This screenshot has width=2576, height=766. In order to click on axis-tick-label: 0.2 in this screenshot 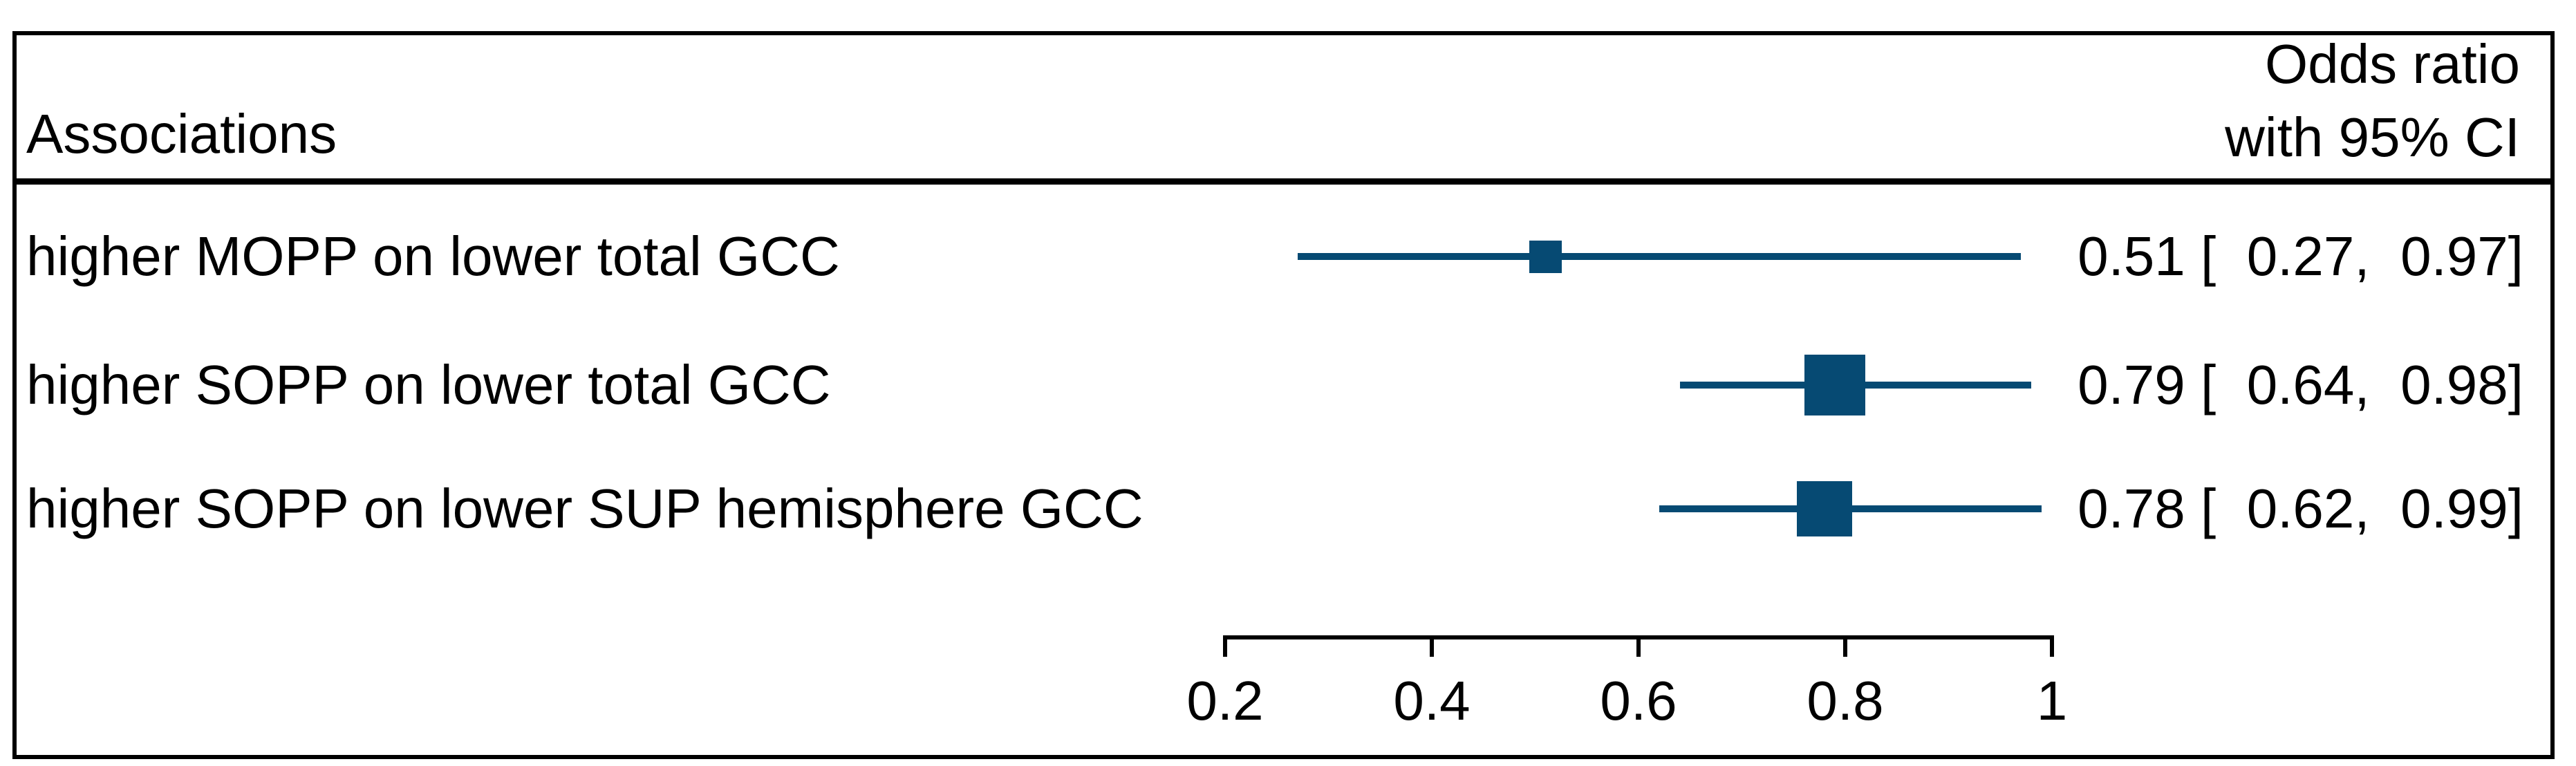, I will do `click(1225, 700)`.